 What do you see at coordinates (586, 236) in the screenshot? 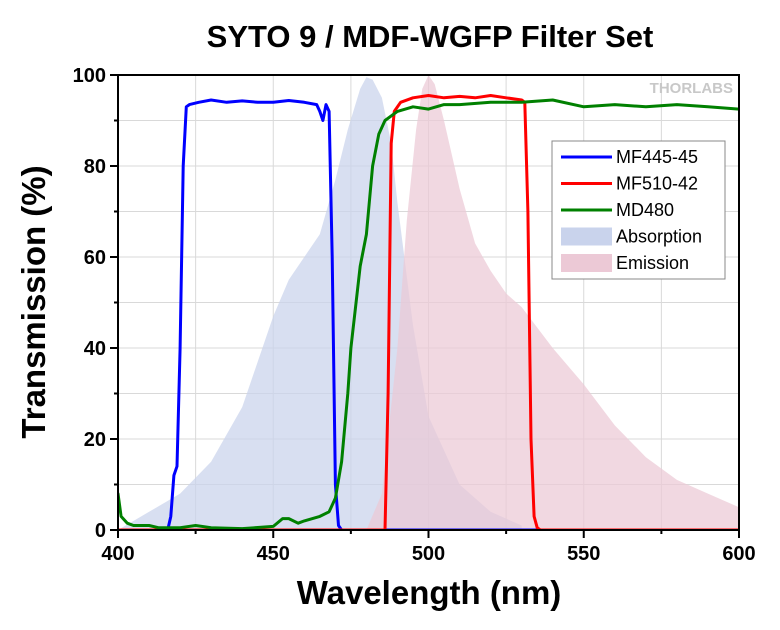
I see `legend-swatch-absorption` at bounding box center [586, 236].